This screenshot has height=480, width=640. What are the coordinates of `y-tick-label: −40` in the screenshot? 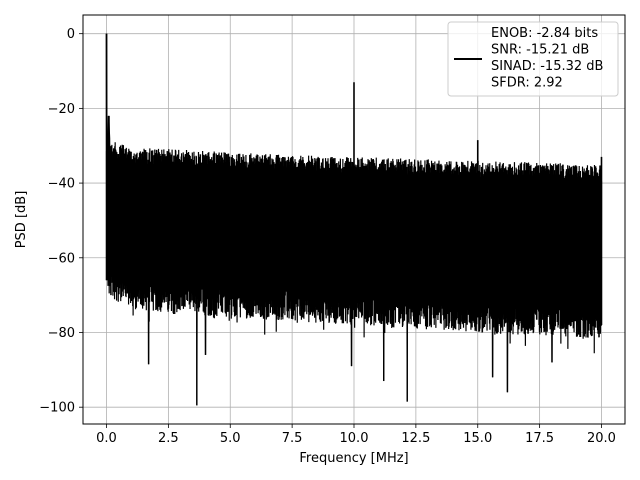 It's located at (61, 184).